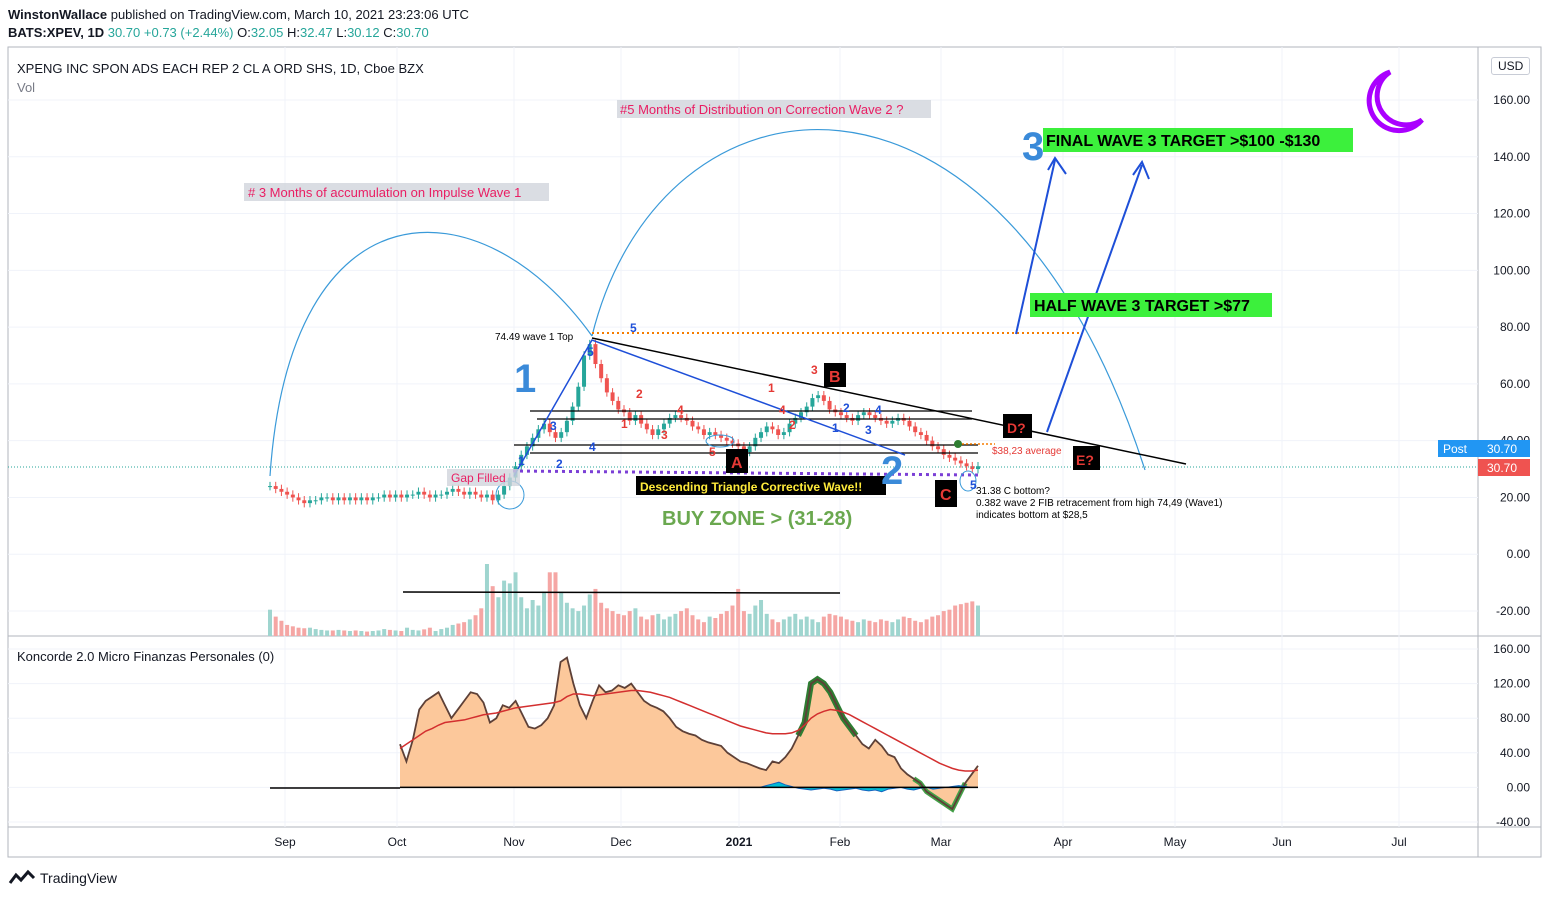 The image size is (1549, 898). I want to click on post-price-bg, so click(1504, 448).